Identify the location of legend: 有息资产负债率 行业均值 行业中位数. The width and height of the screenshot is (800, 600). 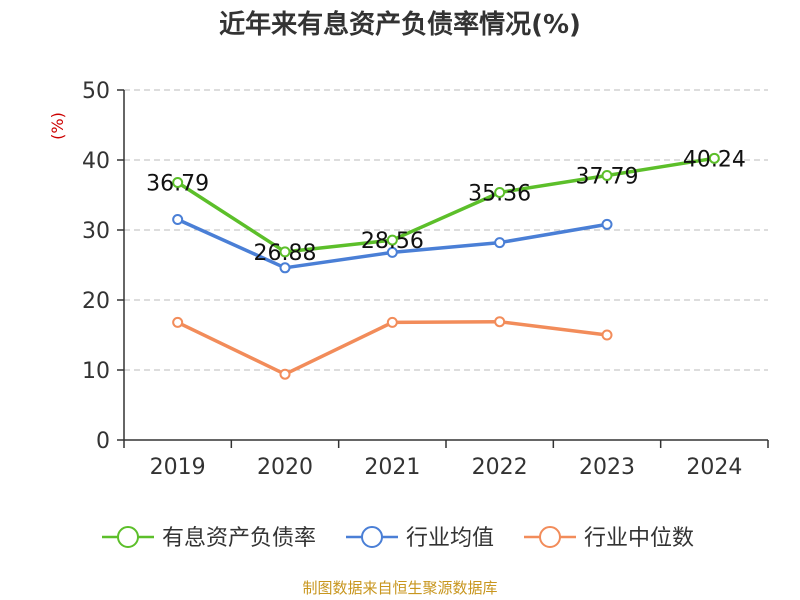
(398, 538).